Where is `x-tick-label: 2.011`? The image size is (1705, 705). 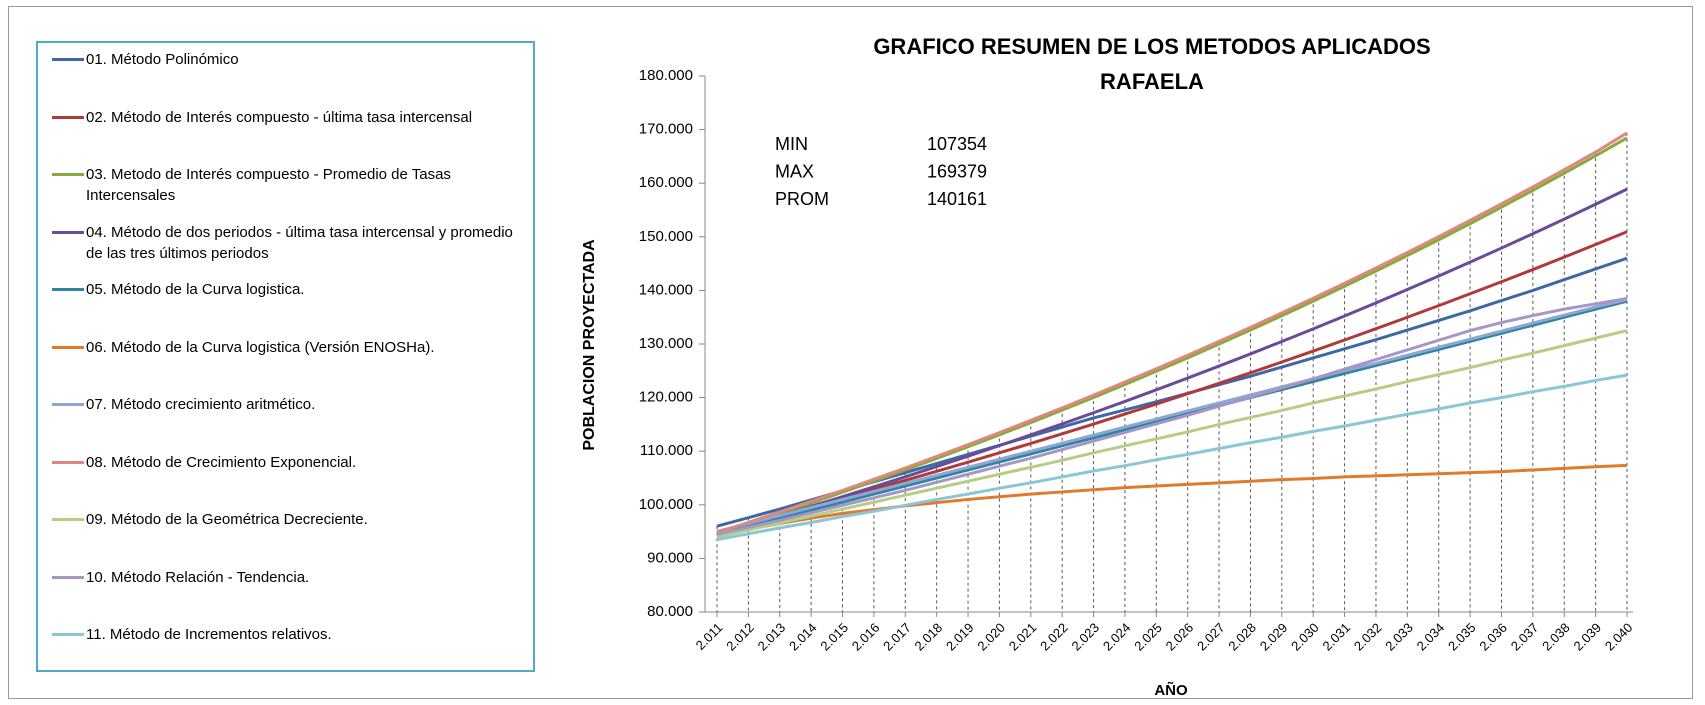 x-tick-label: 2.011 is located at coordinates (709, 636).